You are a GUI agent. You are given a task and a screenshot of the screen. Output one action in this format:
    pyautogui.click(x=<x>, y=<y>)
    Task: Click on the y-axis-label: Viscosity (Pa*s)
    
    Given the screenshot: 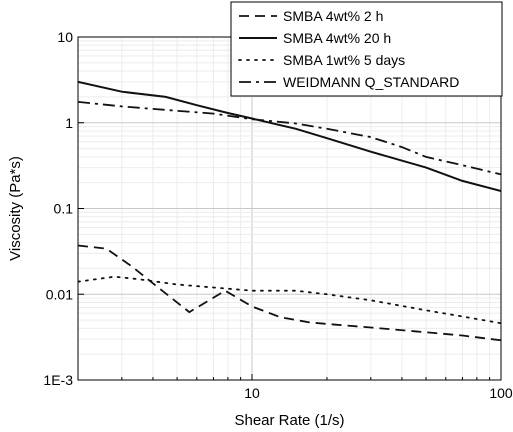 What is the action you would take?
    pyautogui.click(x=15, y=208)
    